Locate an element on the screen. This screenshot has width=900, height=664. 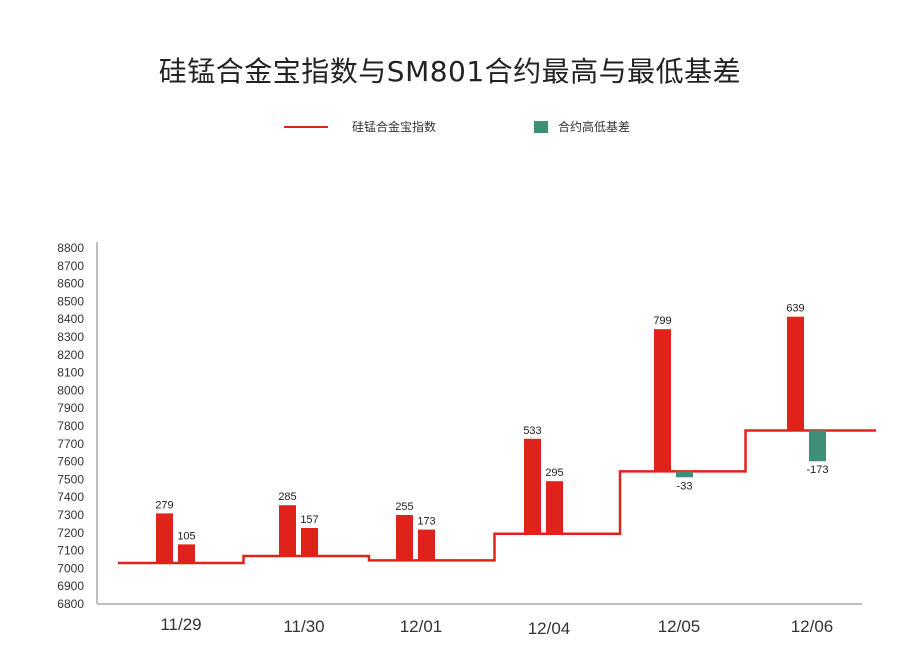
y-tick-label: 7500 is located at coordinates (70, 479).